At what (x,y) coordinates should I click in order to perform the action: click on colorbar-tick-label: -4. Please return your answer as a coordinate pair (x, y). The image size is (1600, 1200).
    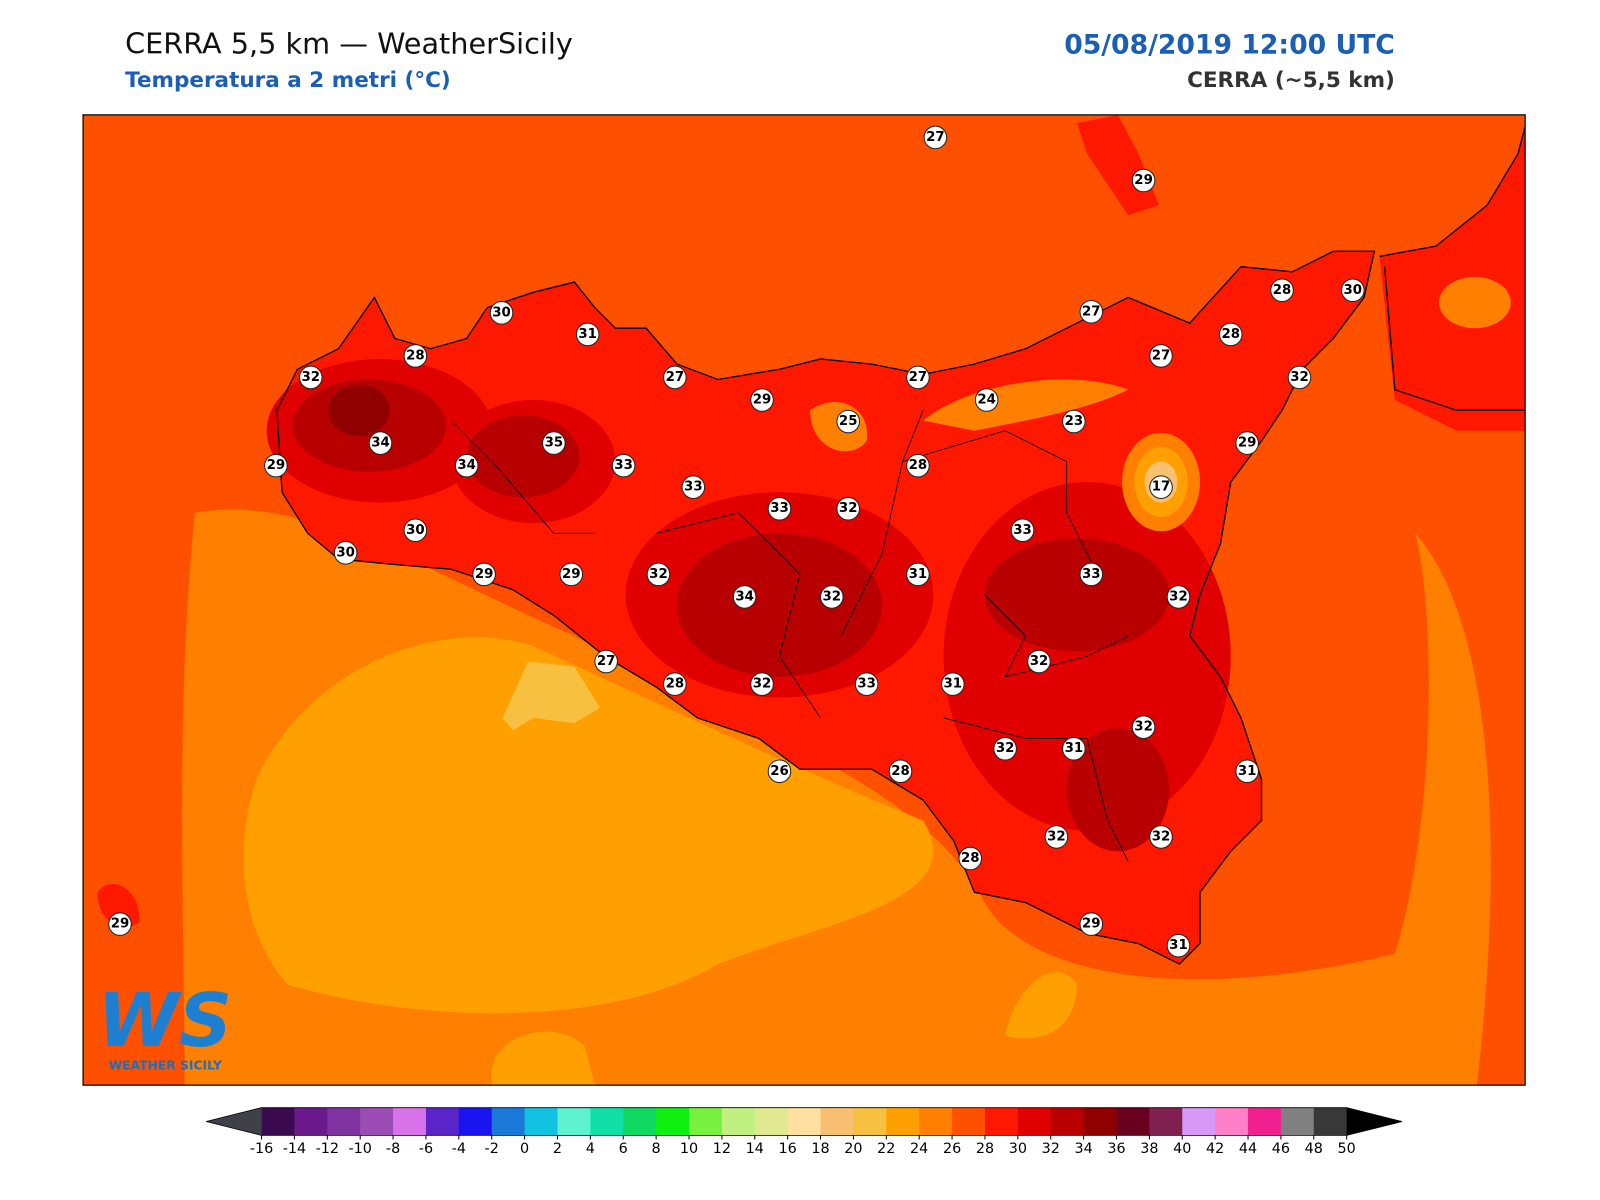
    Looking at the image, I should click on (459, 1149).